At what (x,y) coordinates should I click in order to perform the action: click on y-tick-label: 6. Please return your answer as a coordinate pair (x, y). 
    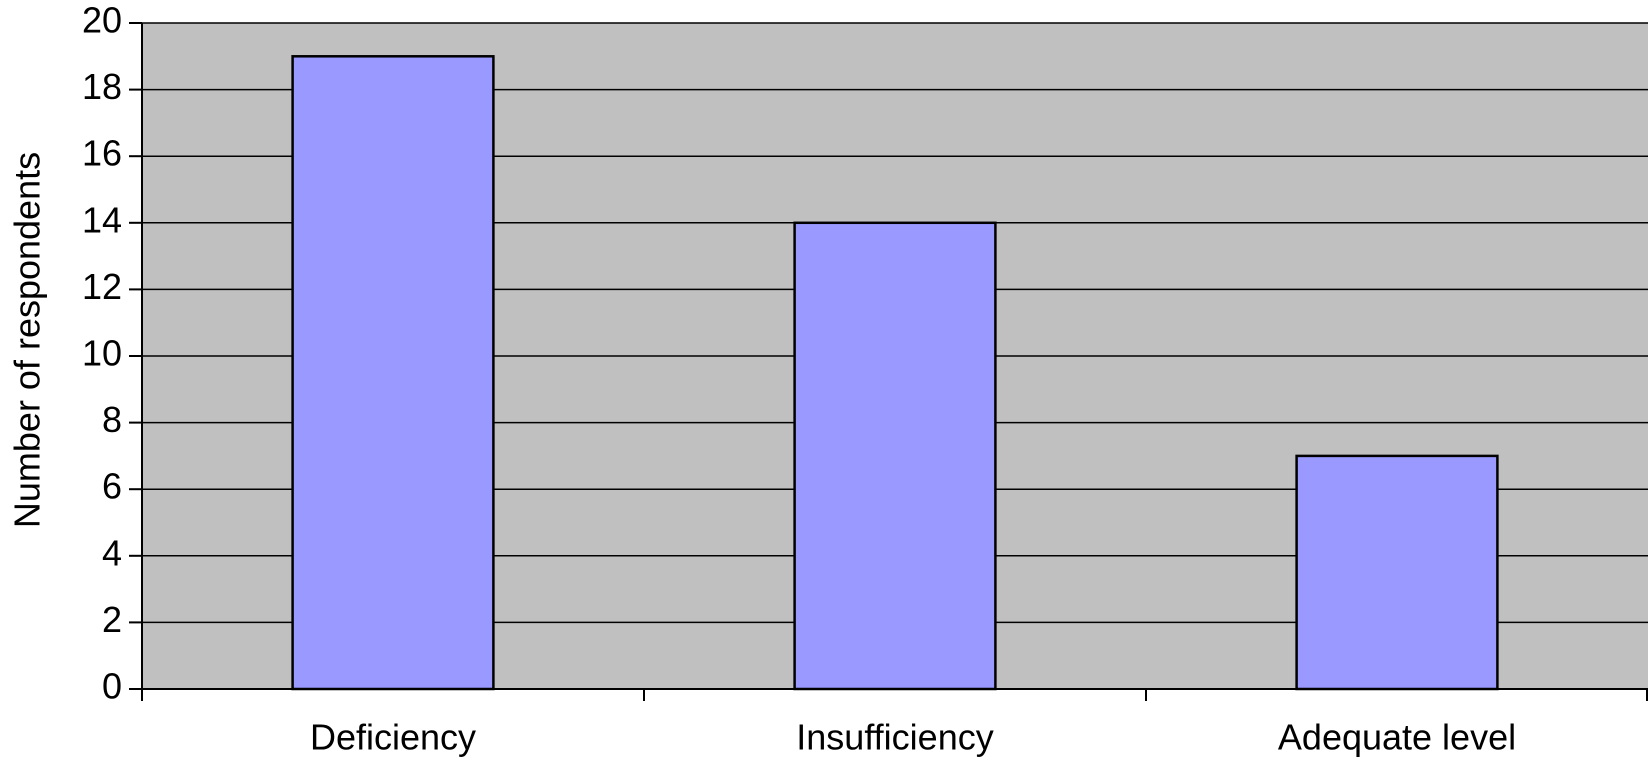
    Looking at the image, I should click on (112, 486).